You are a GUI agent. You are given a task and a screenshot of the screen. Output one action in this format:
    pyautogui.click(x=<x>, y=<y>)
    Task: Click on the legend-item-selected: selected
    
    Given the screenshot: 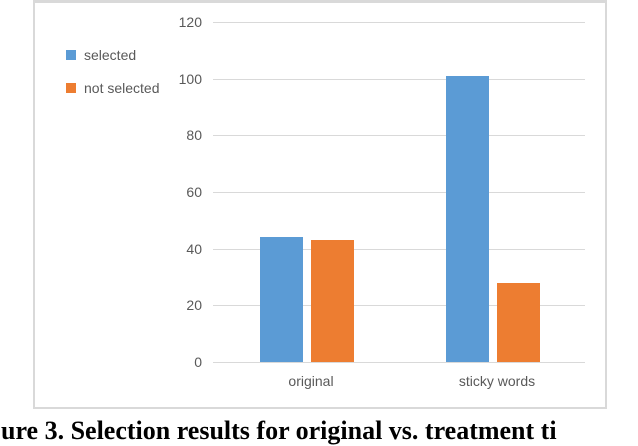 What is the action you would take?
    pyautogui.click(x=113, y=55)
    